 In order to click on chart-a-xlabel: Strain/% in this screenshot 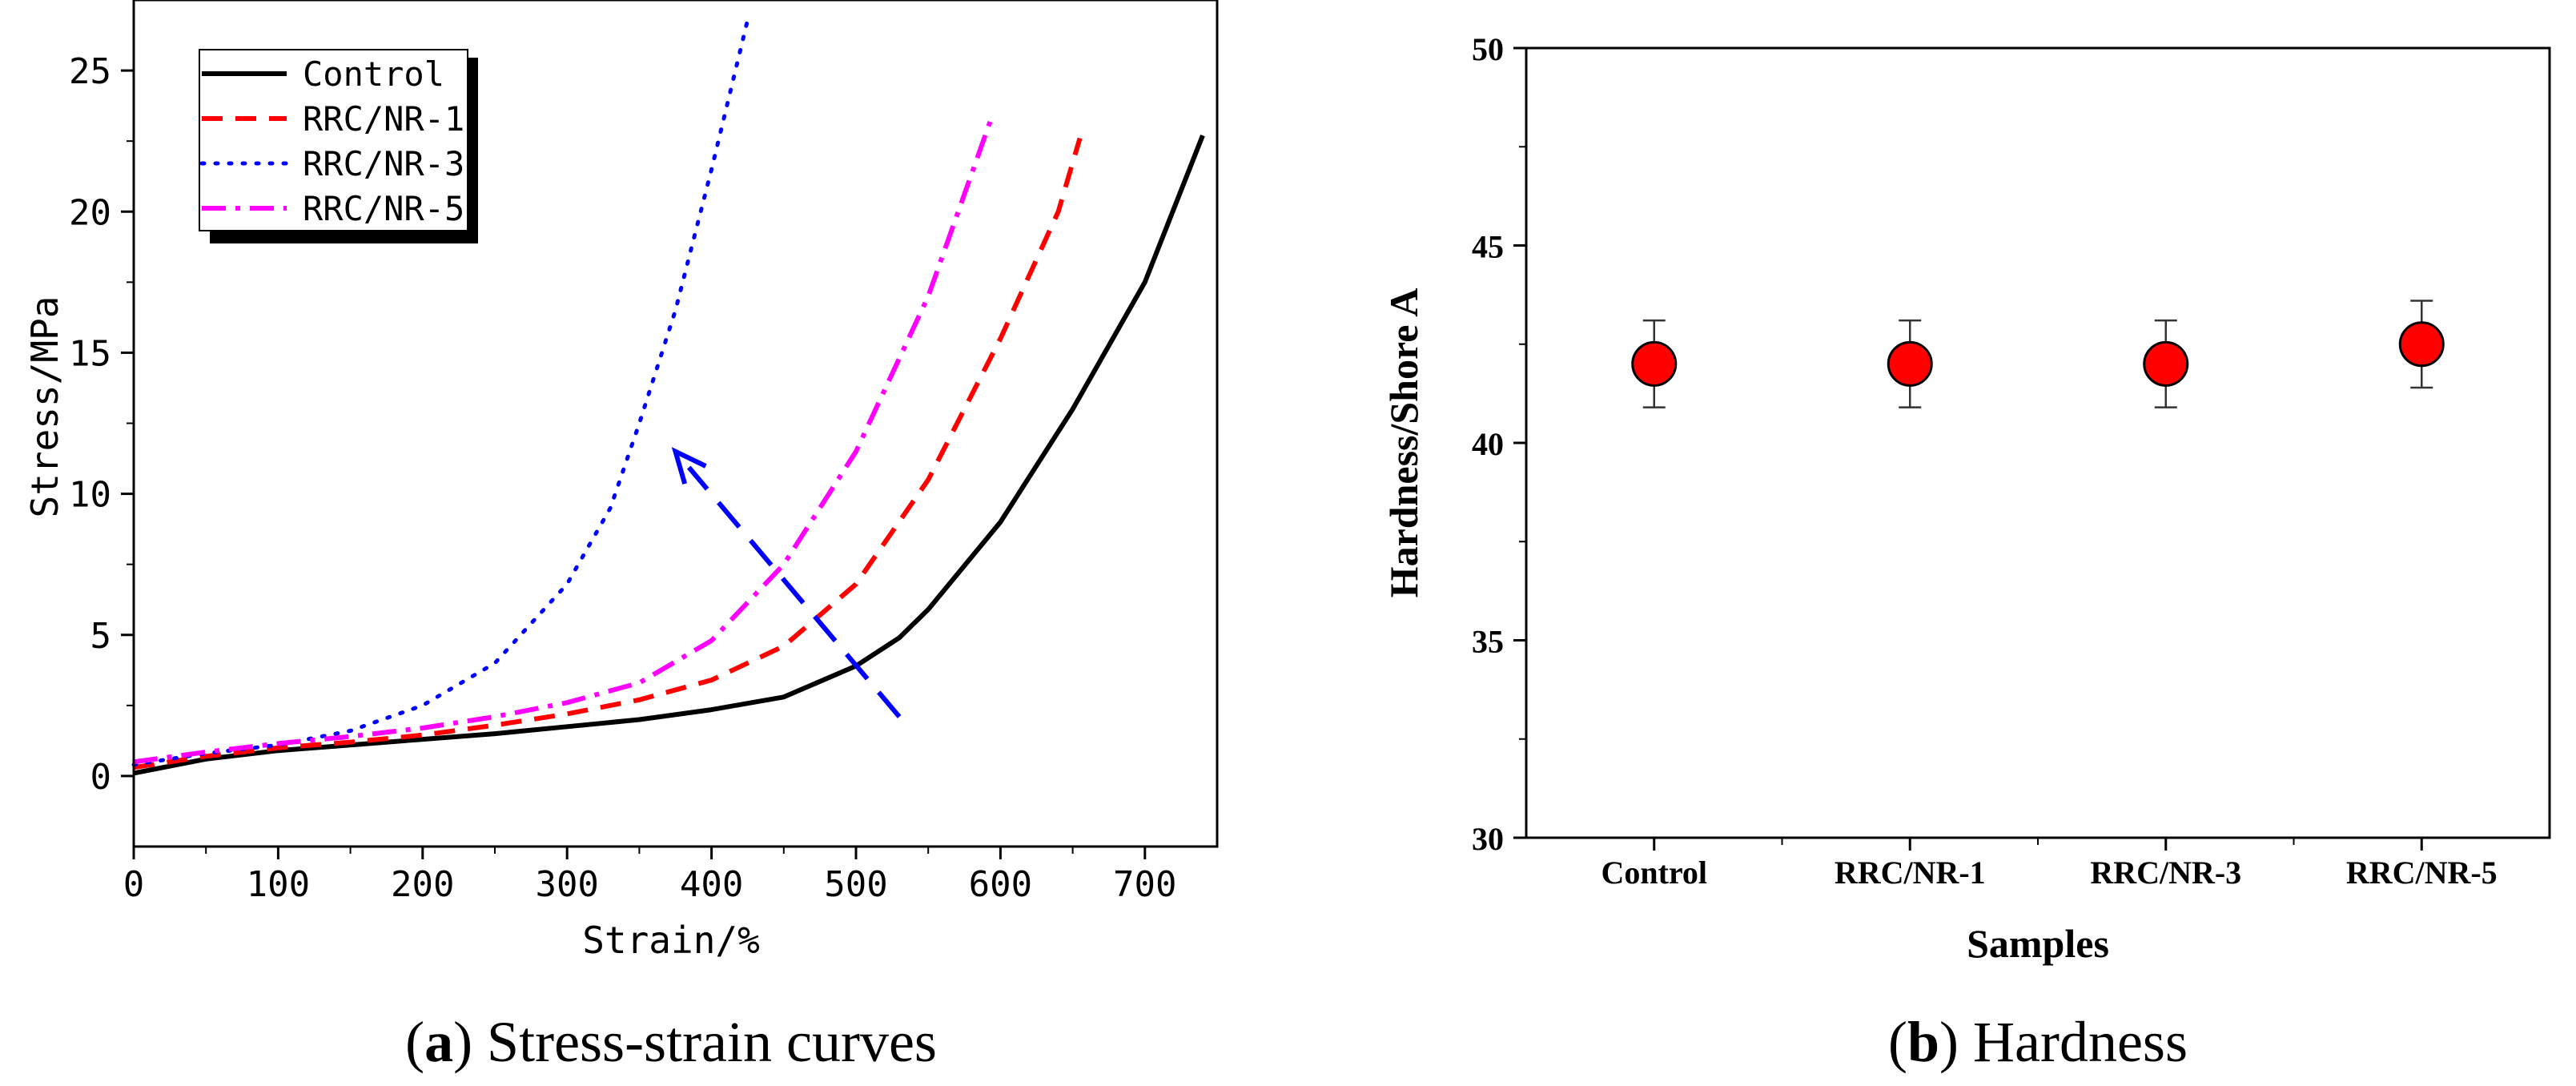, I will do `click(671, 940)`.